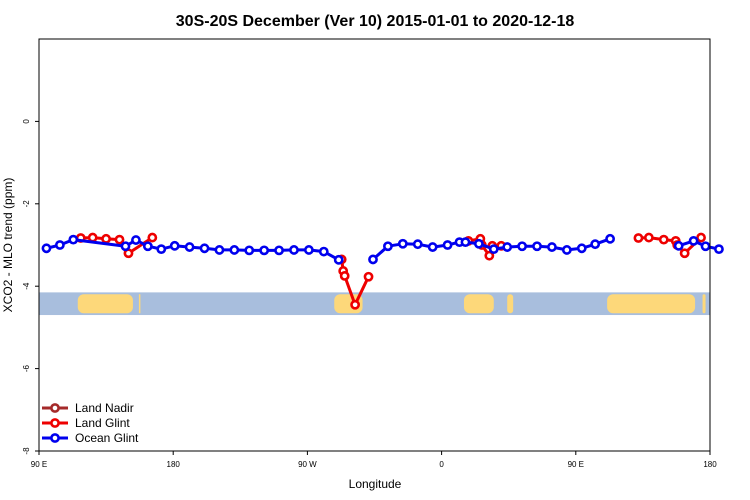 This screenshot has width=750, height=500. Describe the element at coordinates (26, 368) in the screenshot. I see `y-tick-label: -6` at that location.